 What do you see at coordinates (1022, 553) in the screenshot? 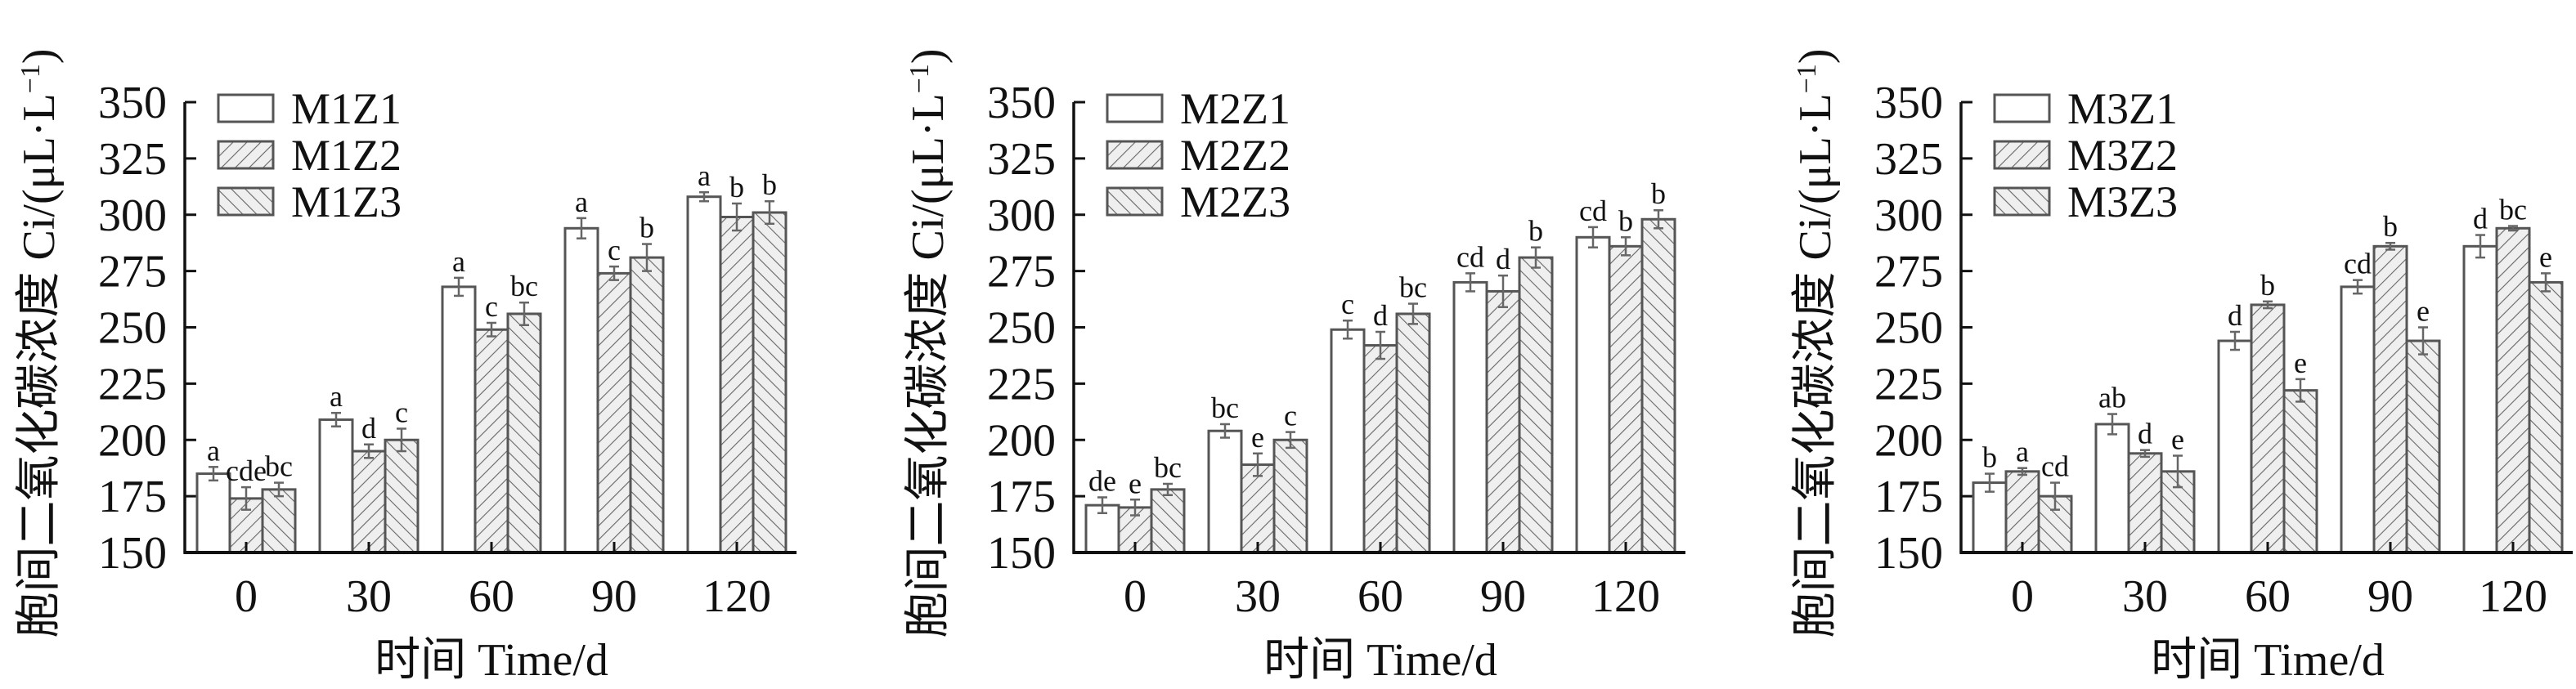
I see `y-tick-label: 150` at bounding box center [1022, 553].